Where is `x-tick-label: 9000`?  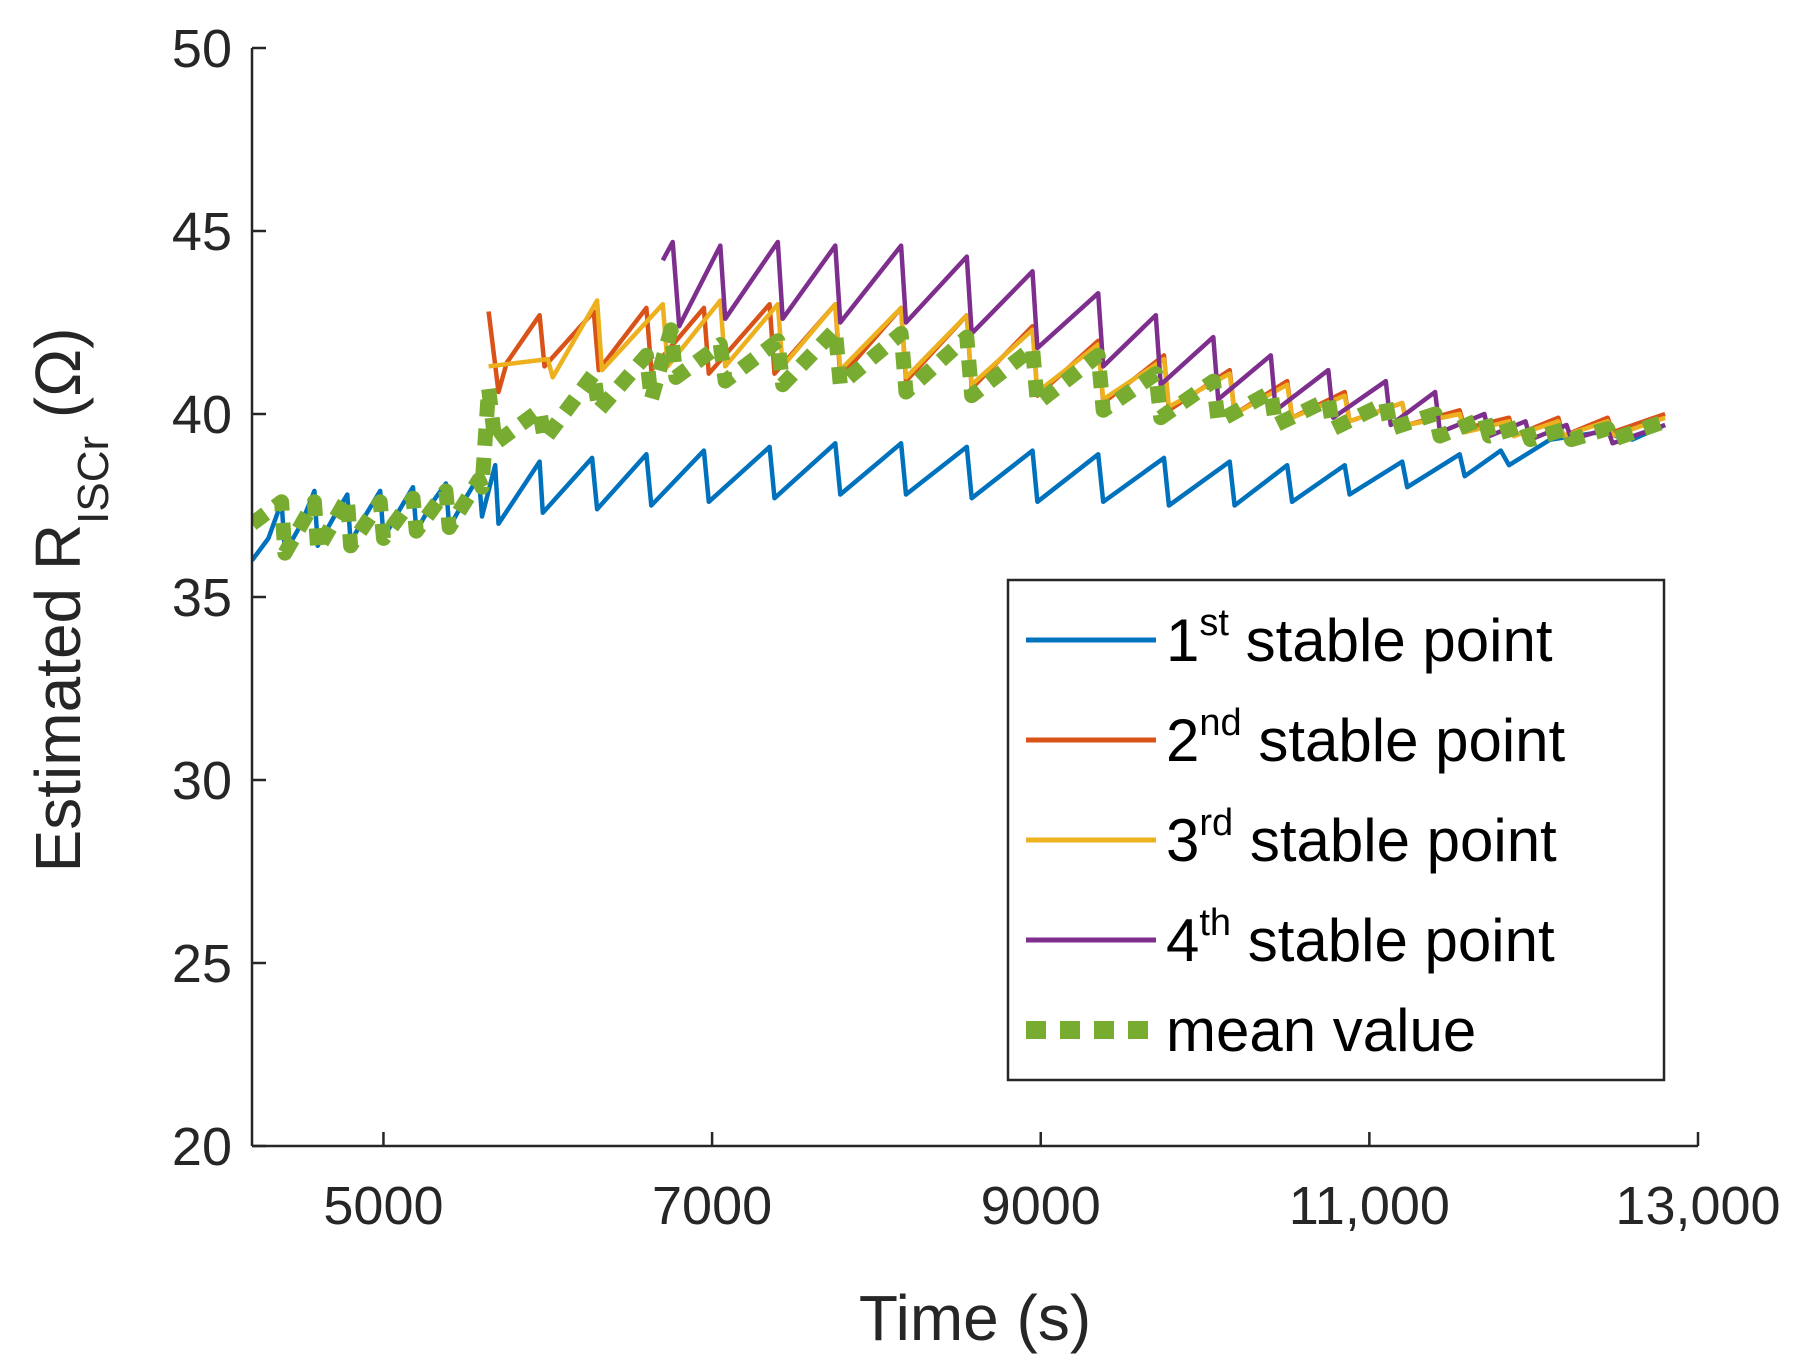 x-tick-label: 9000 is located at coordinates (1041, 1206).